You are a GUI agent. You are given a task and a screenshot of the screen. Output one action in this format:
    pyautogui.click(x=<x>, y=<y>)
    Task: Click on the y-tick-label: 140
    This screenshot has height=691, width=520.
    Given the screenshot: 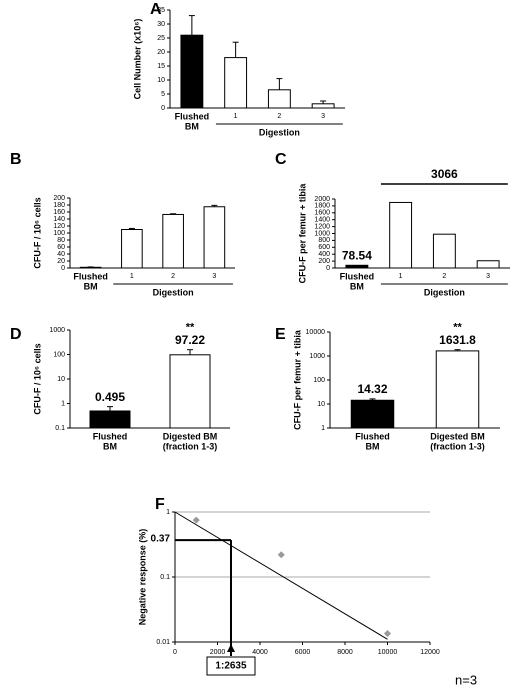 What is the action you would take?
    pyautogui.click(x=59, y=219)
    